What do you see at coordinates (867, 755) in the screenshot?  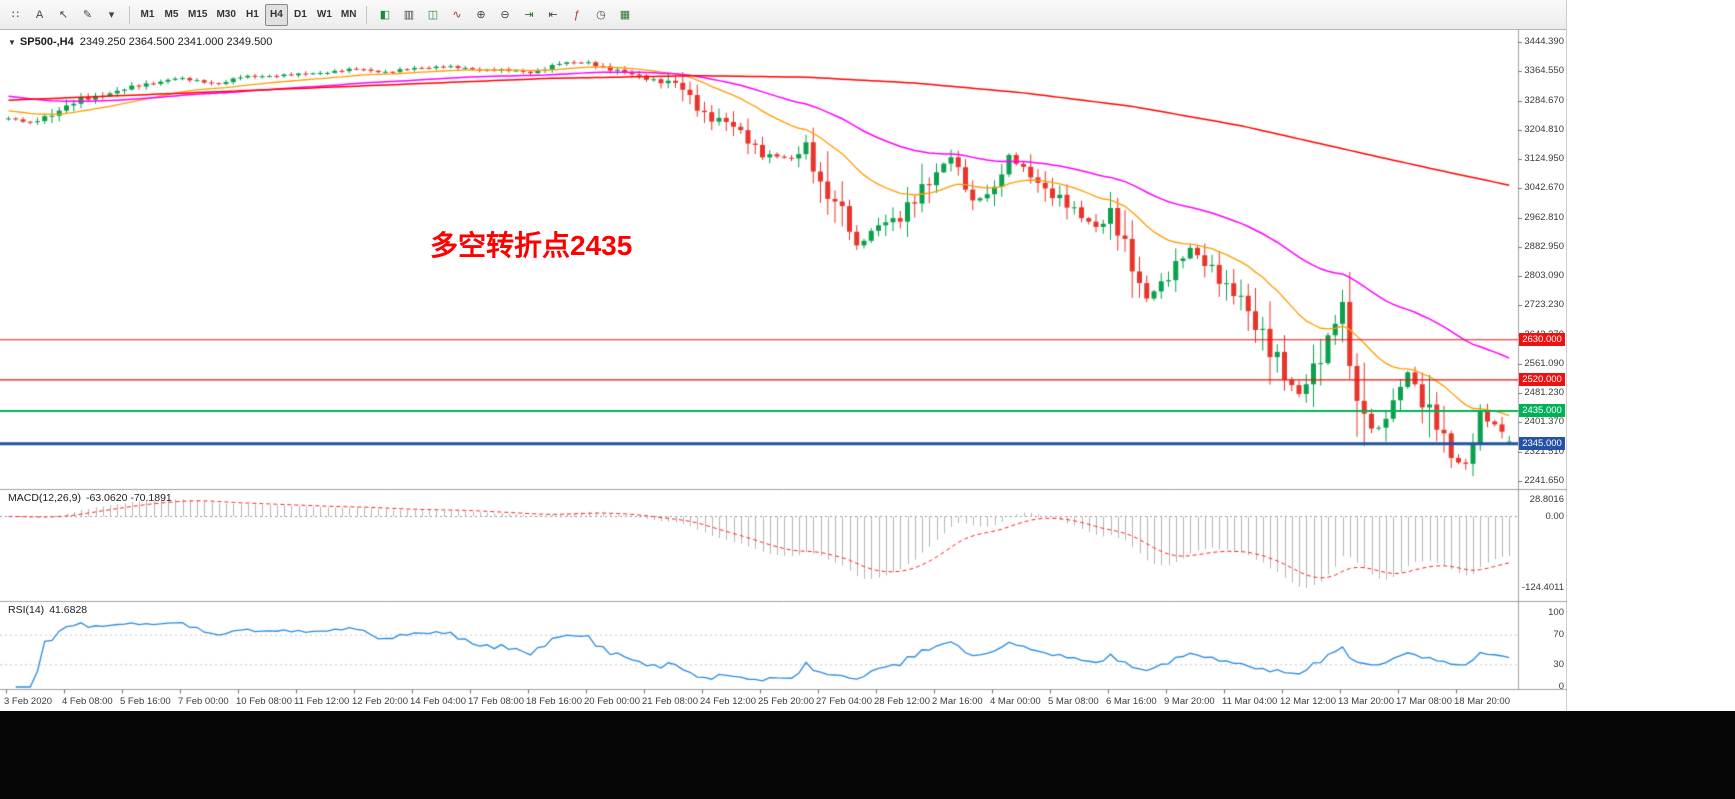 I see `taskbar` at bounding box center [867, 755].